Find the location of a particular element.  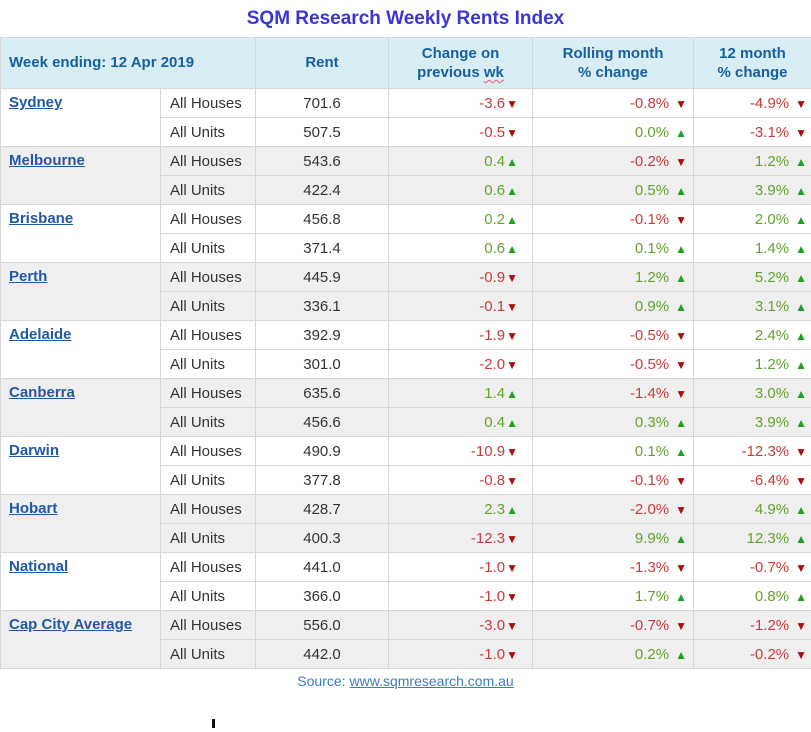

rolling-month-value-text: -0.5% is located at coordinates (649, 335).